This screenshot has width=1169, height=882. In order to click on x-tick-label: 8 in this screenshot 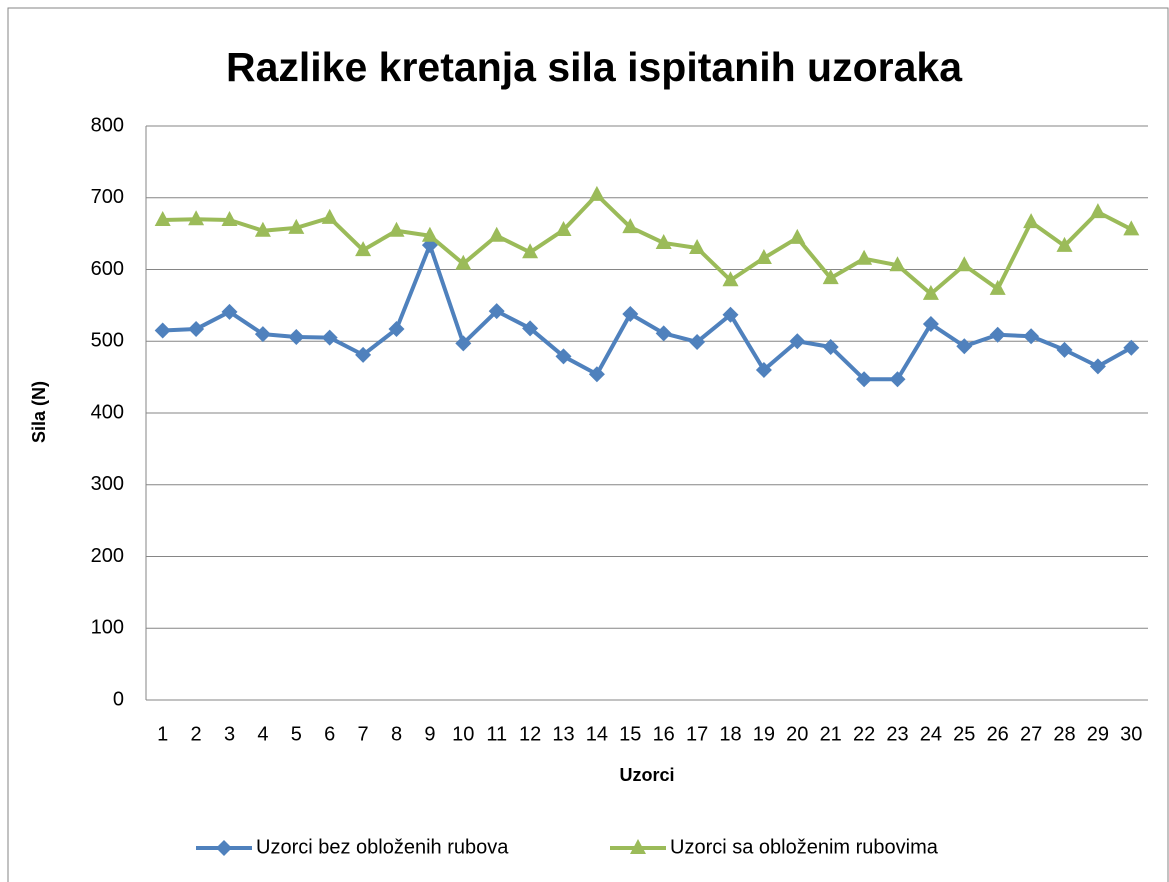, I will do `click(396, 734)`.